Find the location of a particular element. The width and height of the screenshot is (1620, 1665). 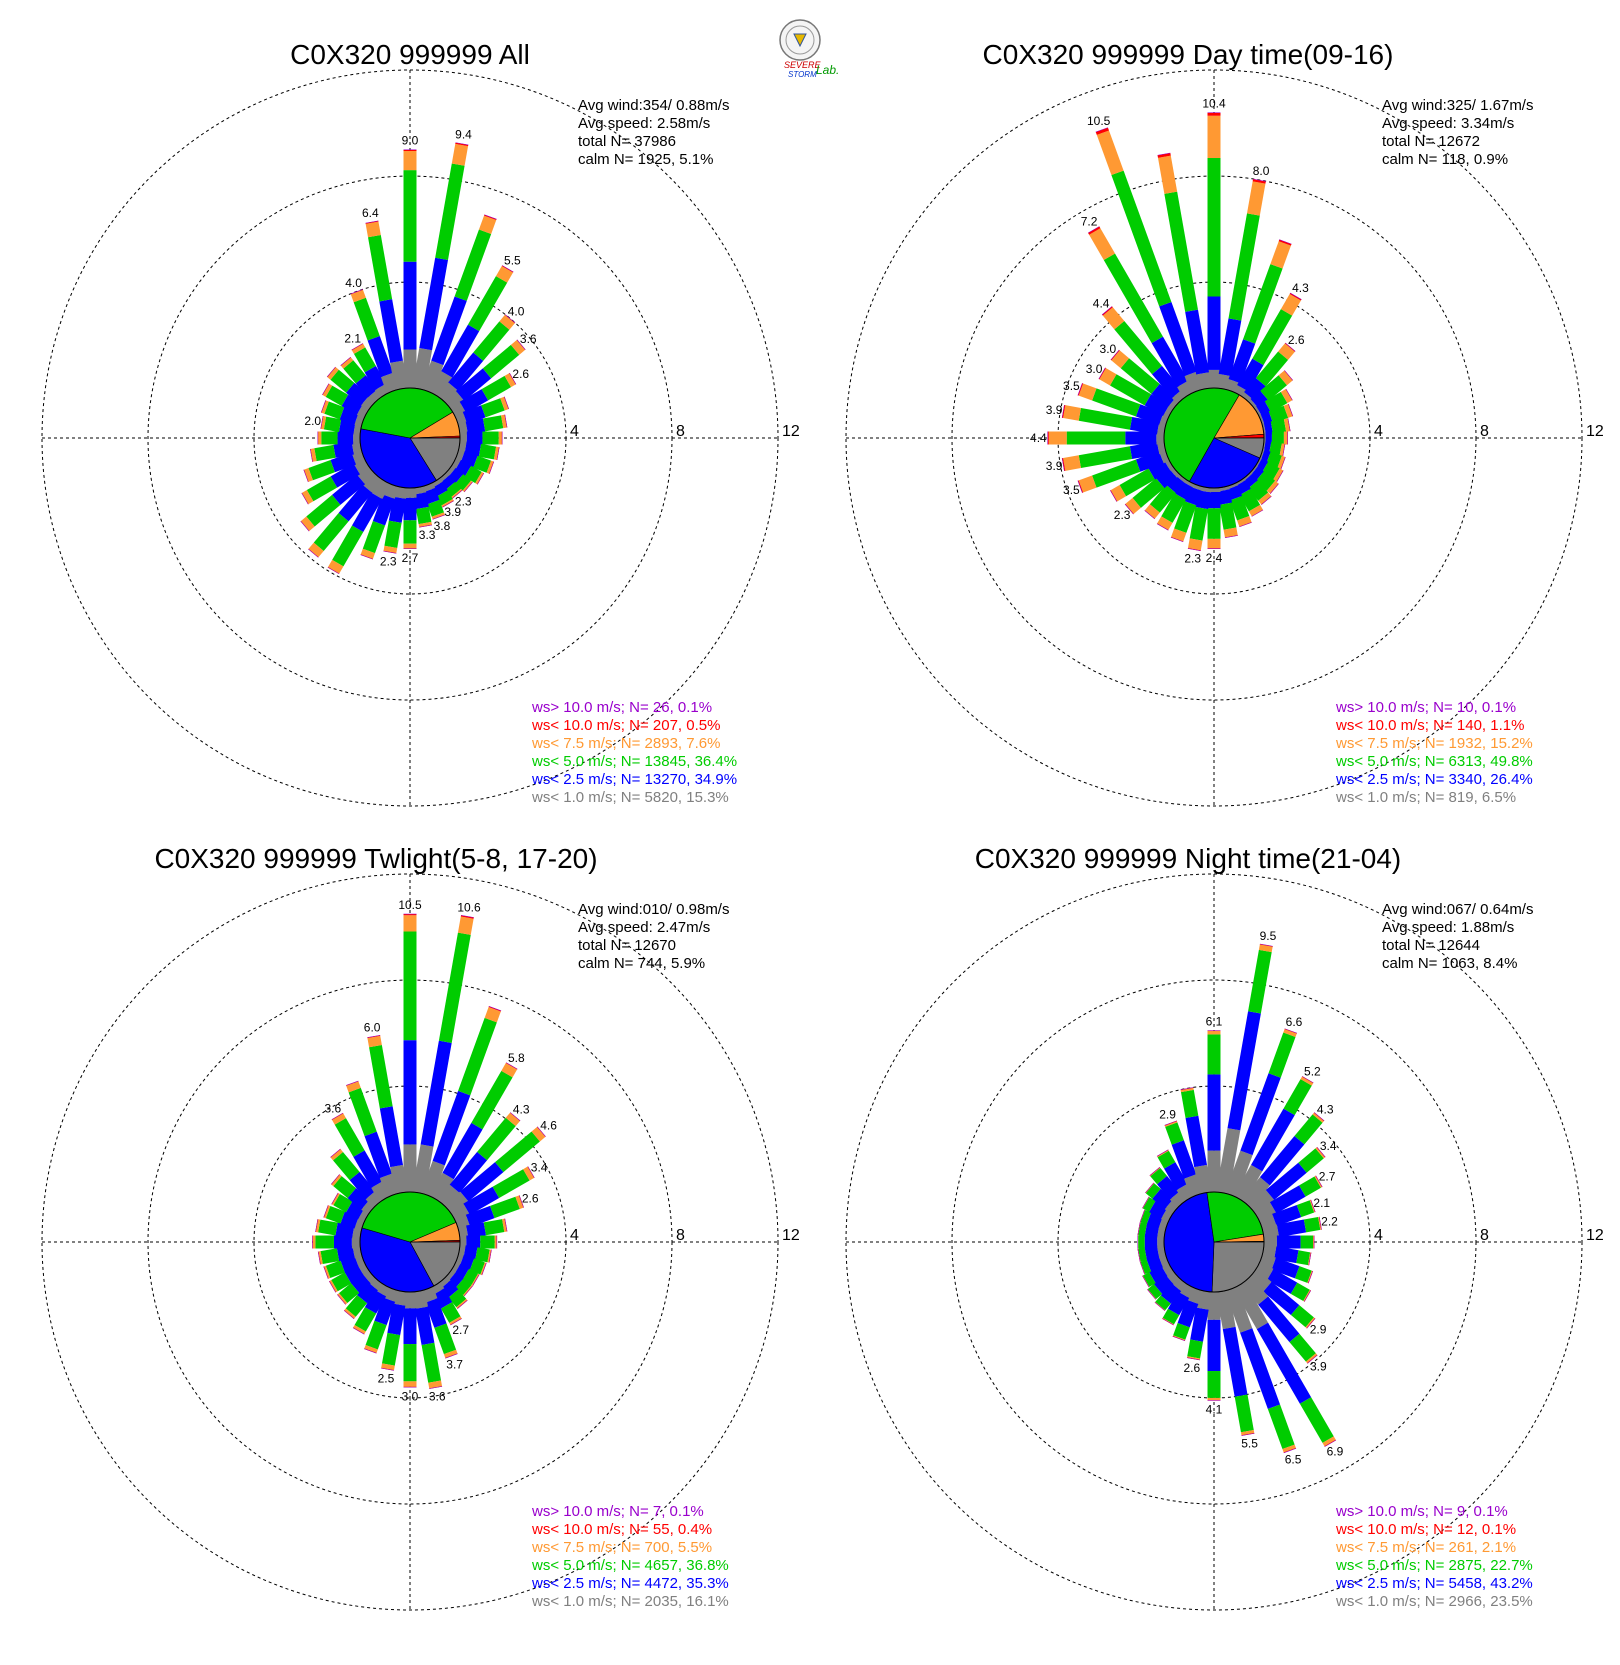

legend-entry: ws< 10.0 m/s; N= 140, 1.1% is located at coordinates (1429, 725).